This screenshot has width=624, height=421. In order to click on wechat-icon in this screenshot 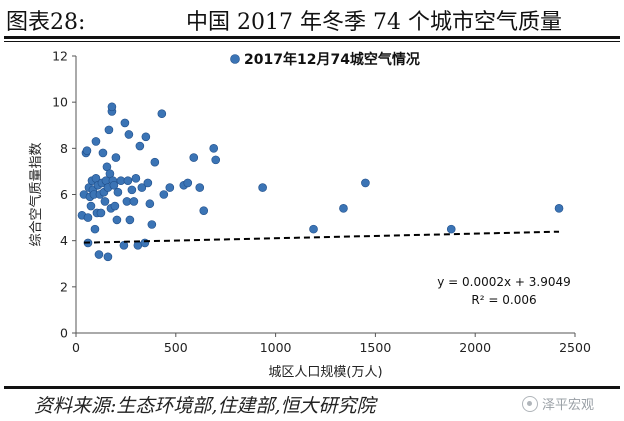, I will do `click(529, 403)`.